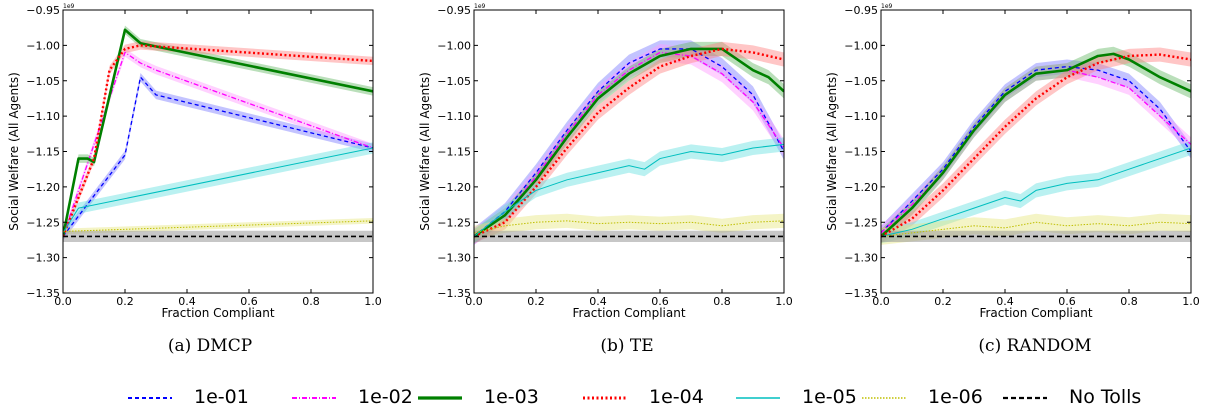  I want to click on legend-label: 1e-01, so click(221, 397).